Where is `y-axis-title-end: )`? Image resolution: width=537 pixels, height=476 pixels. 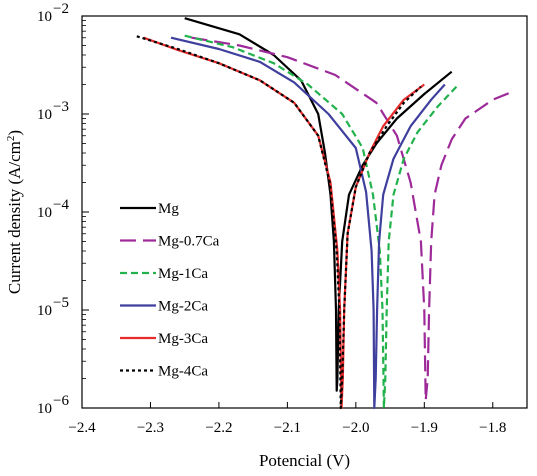
y-axis-title-end: ) is located at coordinates (14, 133).